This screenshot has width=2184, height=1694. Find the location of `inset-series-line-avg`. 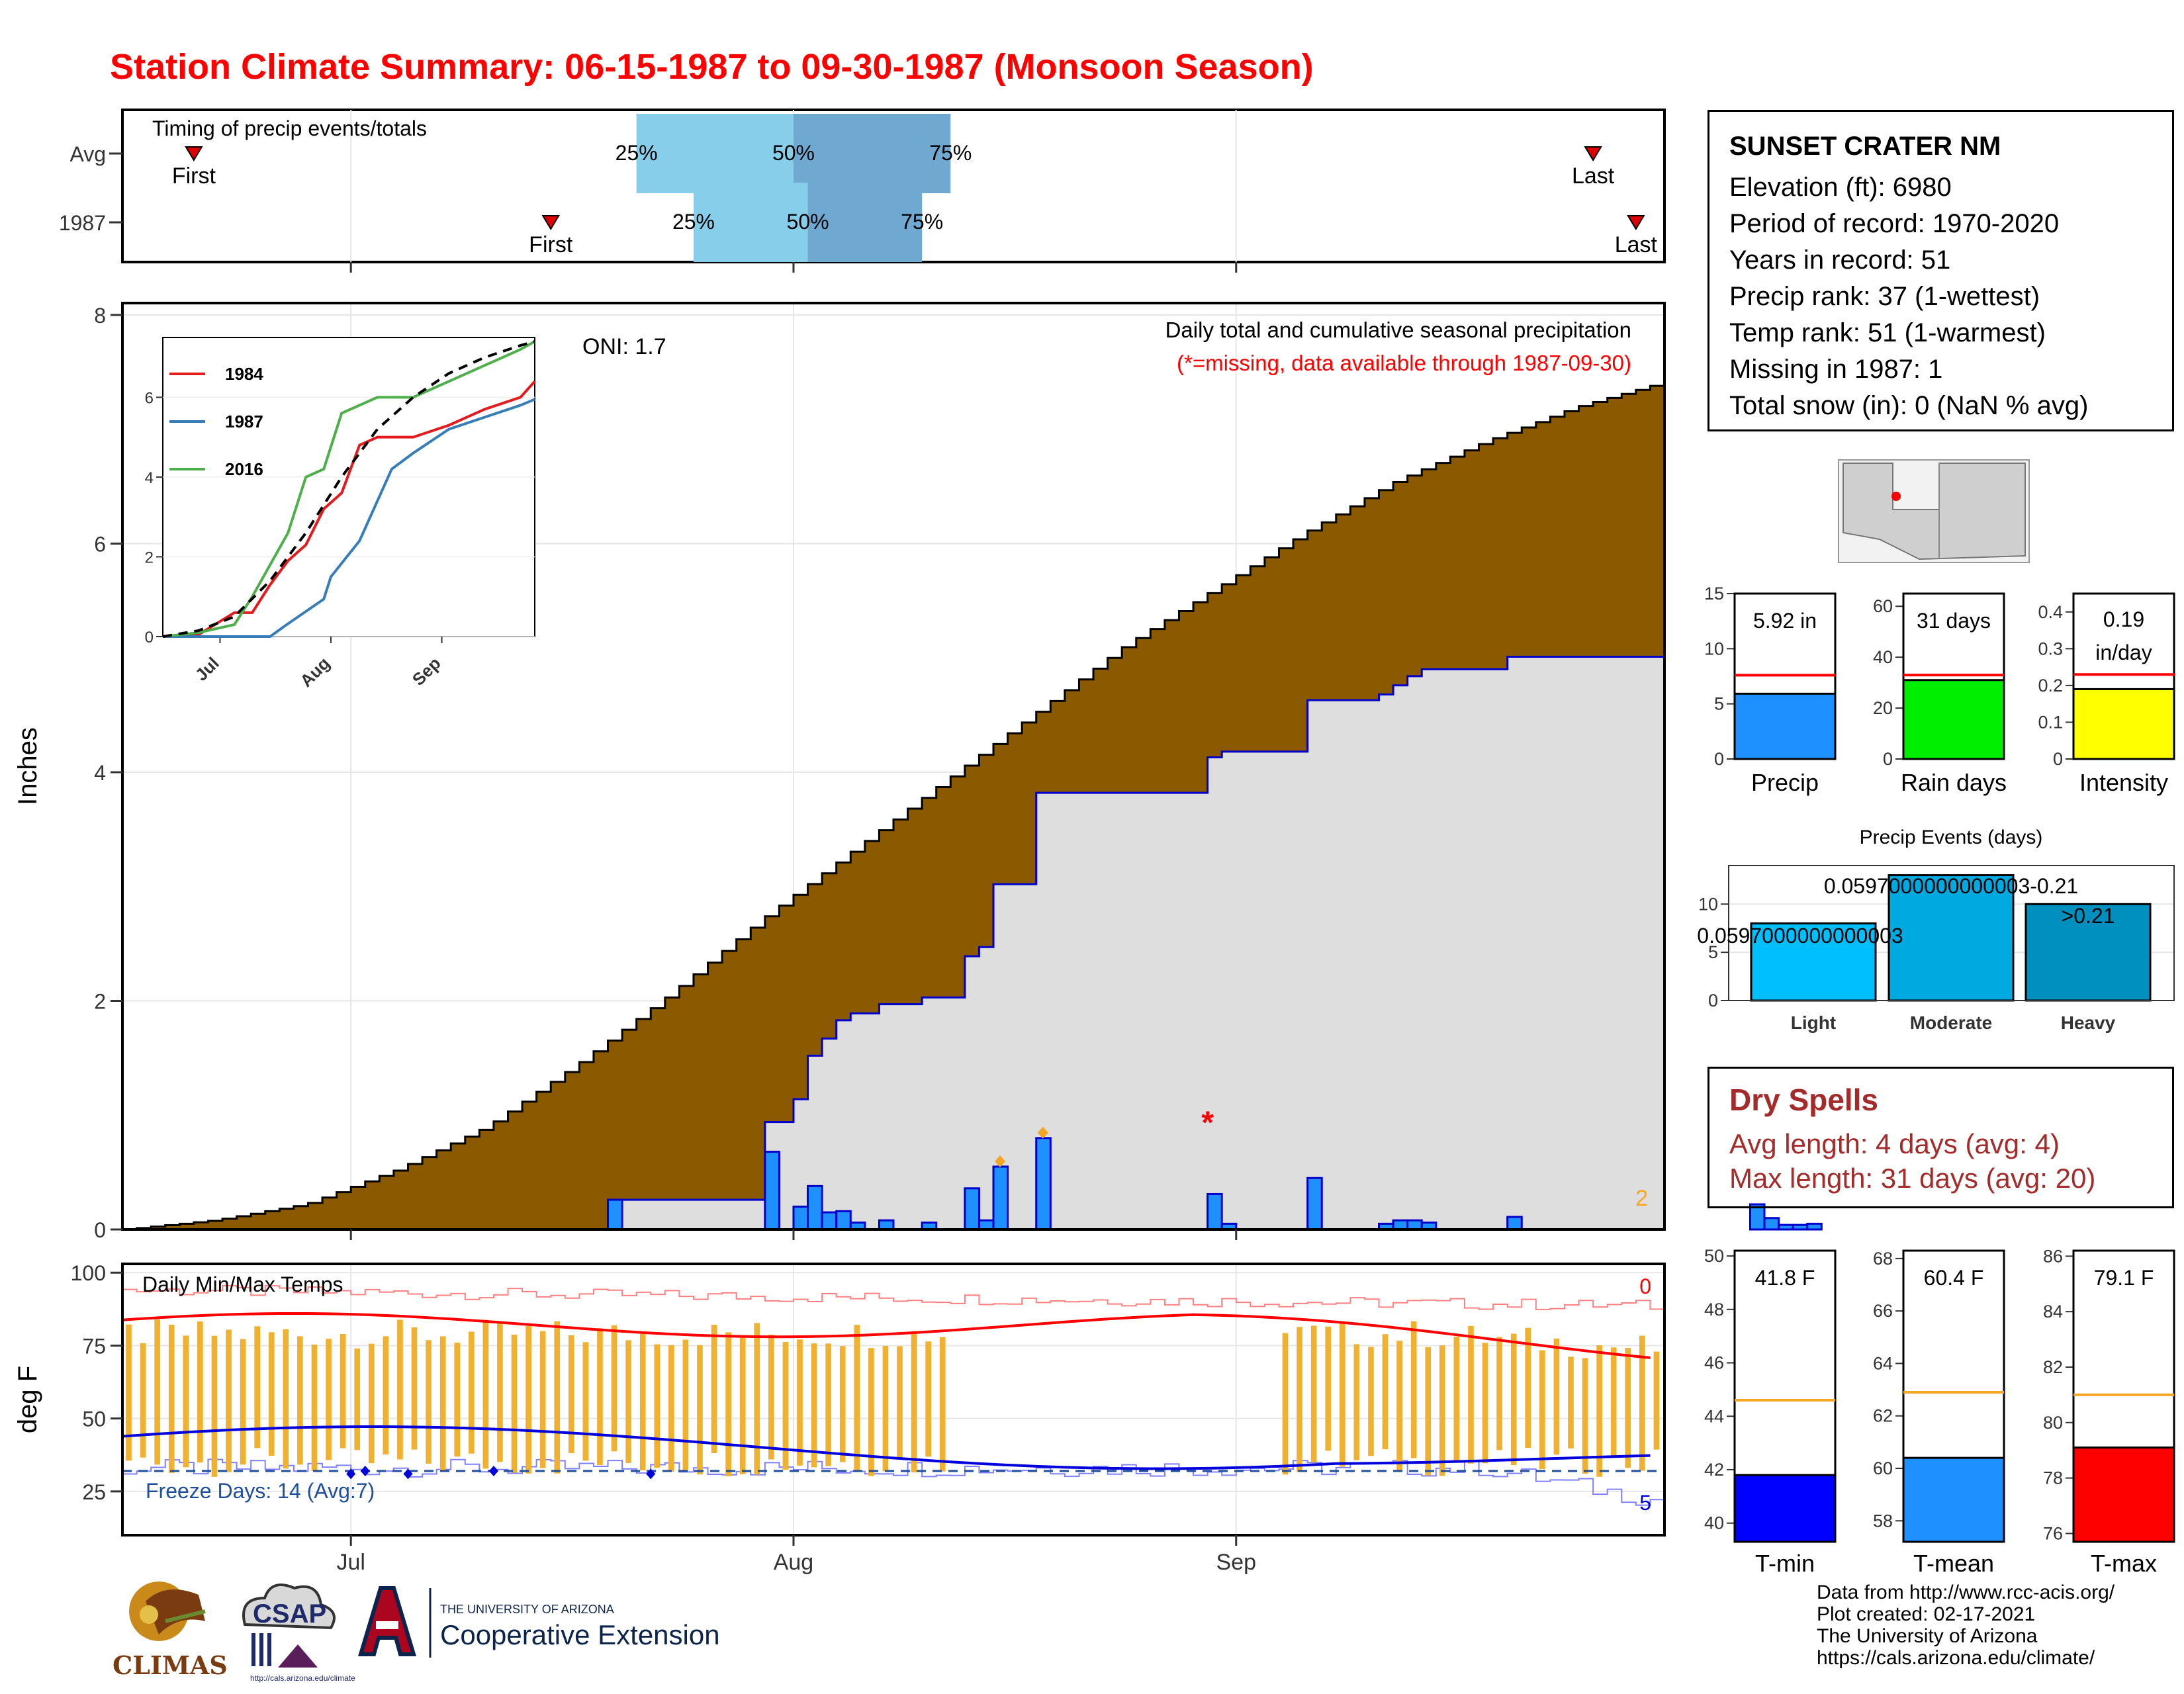

inset-series-line-avg is located at coordinates (348, 489).